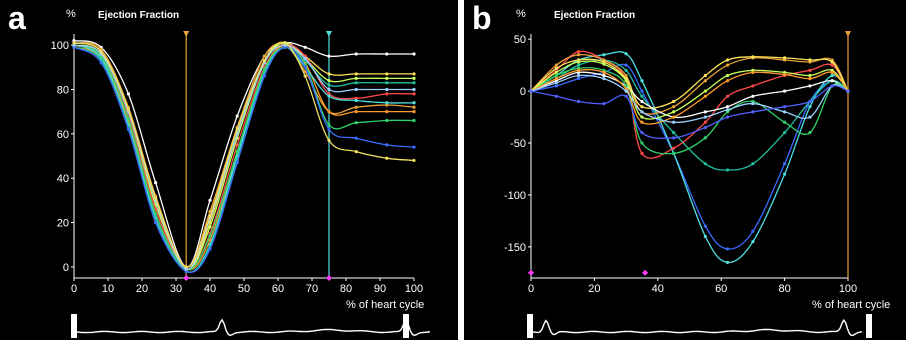 The height and width of the screenshot is (340, 906). I want to click on y-tick-label: -150, so click(515, 248).